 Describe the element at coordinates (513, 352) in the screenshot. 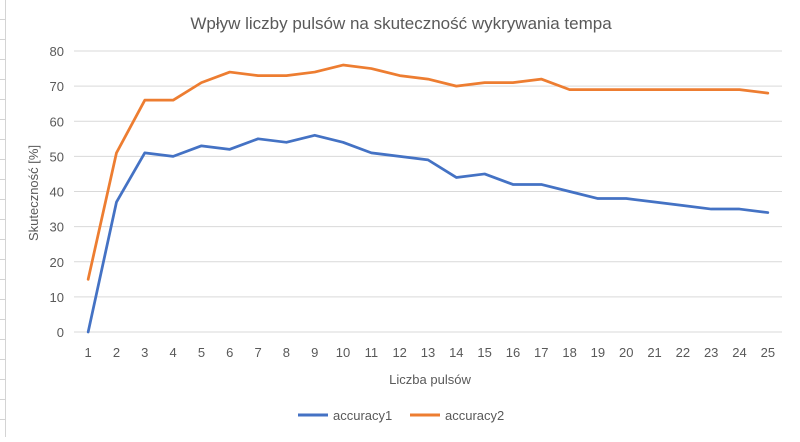

I see `x-tick-label: 16` at that location.